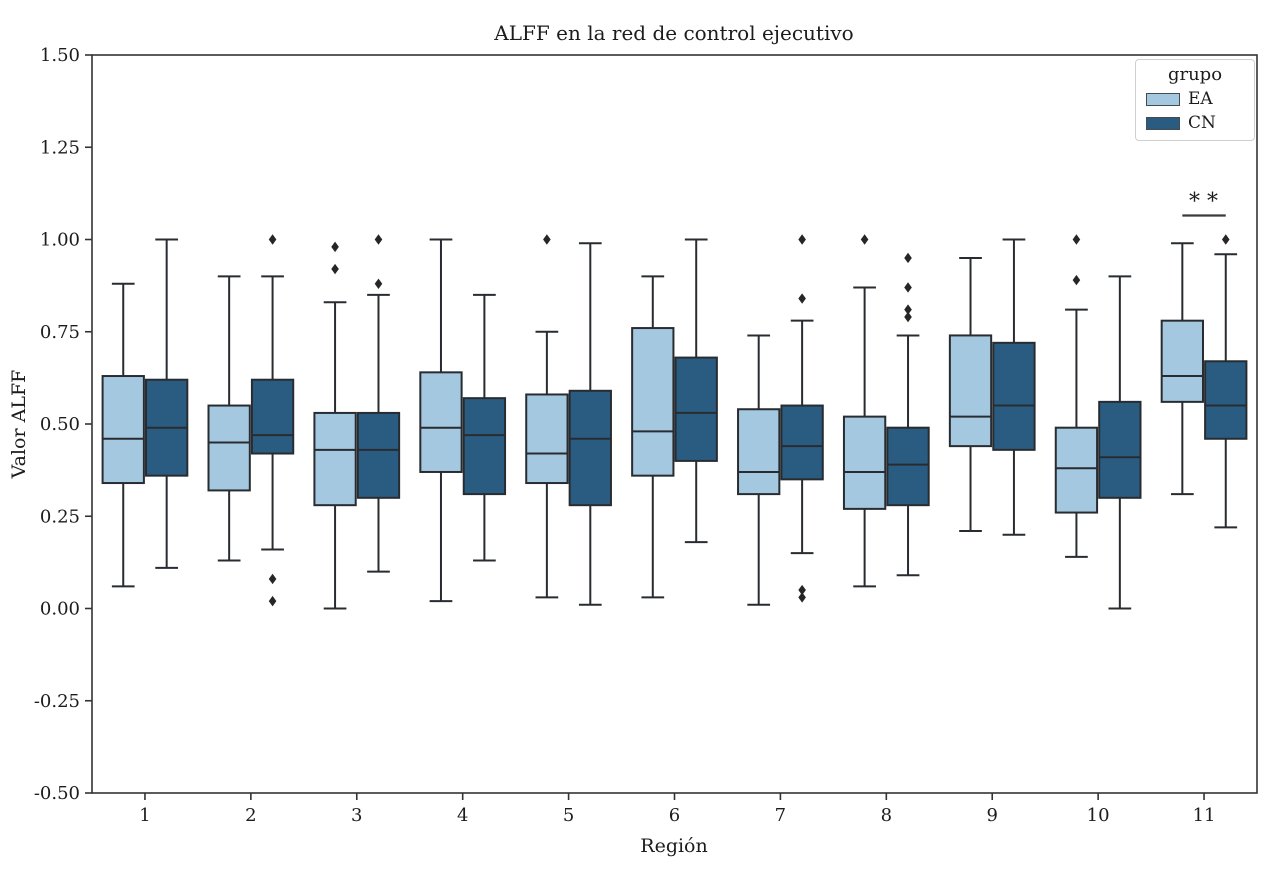 The width and height of the screenshot is (1276, 871). What do you see at coordinates (57, 793) in the screenshot?
I see `y-tick-label: -0.50` at bounding box center [57, 793].